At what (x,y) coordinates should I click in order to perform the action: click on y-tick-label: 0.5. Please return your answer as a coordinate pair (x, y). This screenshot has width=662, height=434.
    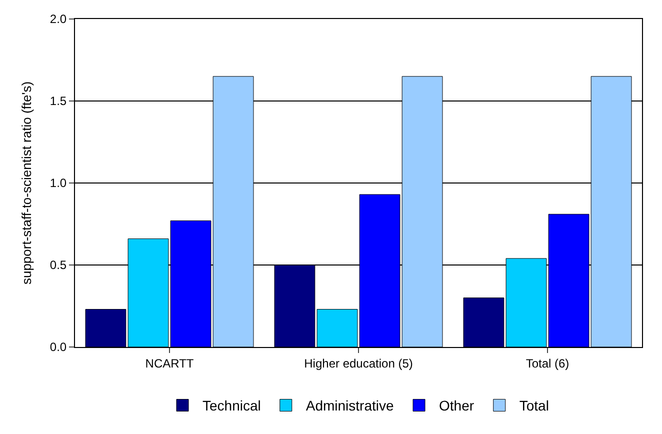
    Looking at the image, I should click on (58, 265).